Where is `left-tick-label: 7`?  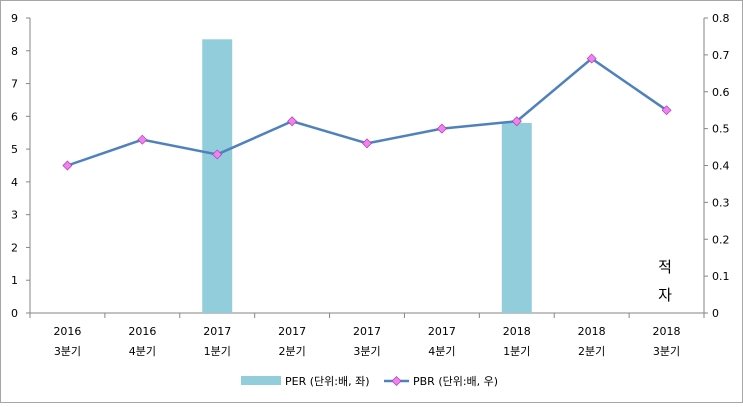 left-tick-label: 7 is located at coordinates (14, 84).